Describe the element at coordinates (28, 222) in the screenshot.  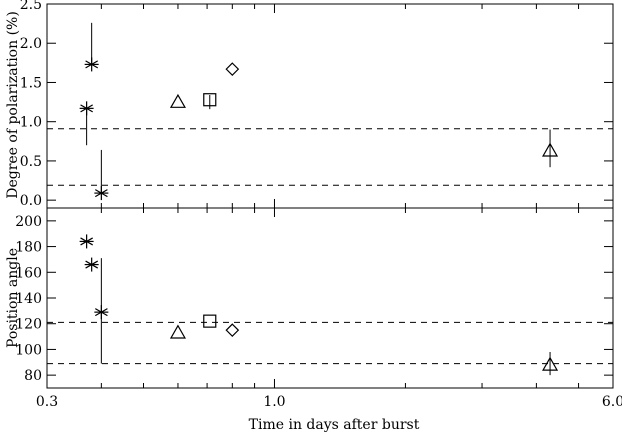
I see `y-tick-label: 200` at that location.